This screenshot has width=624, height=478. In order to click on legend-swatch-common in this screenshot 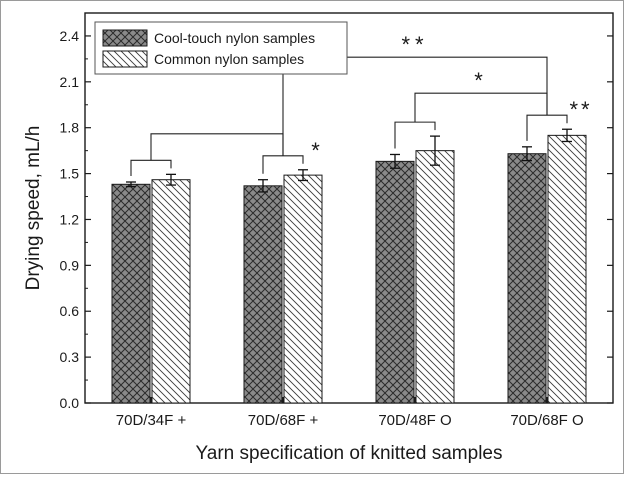, I will do `click(125, 59)`.